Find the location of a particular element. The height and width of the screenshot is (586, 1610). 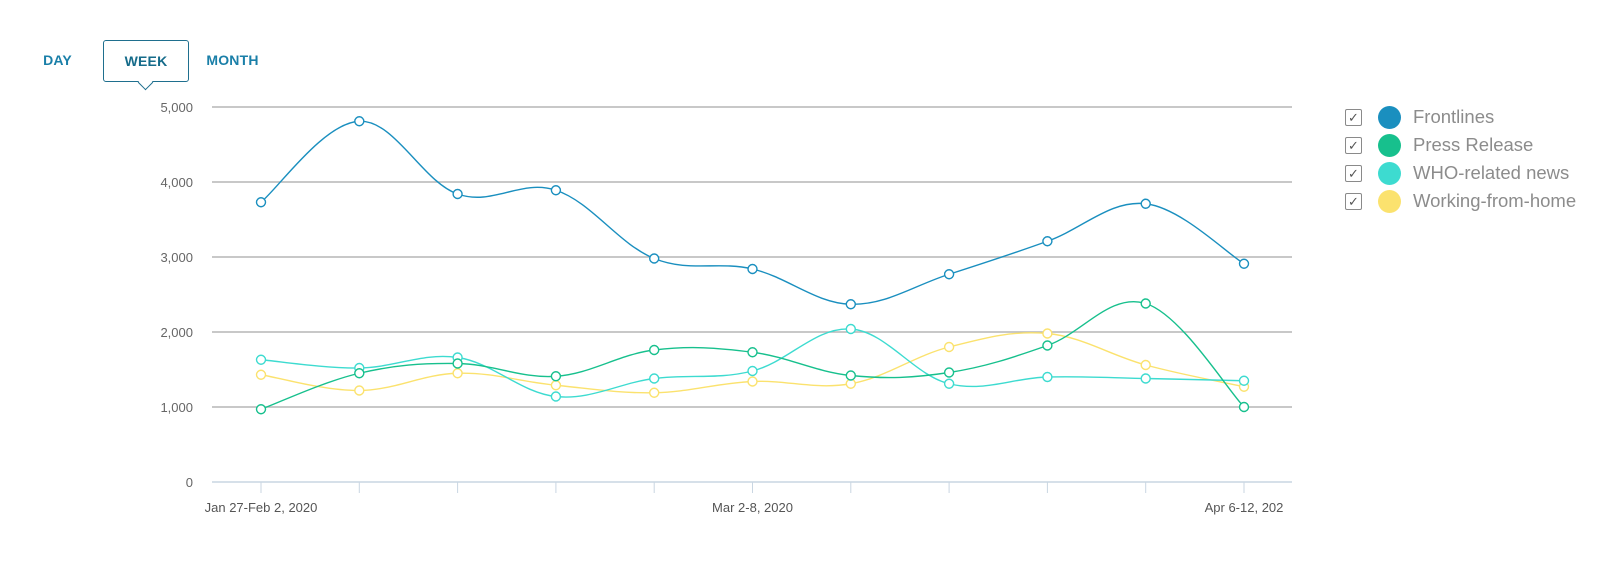

legend-item-press-release: ✓ Press Release is located at coordinates (1475, 146).